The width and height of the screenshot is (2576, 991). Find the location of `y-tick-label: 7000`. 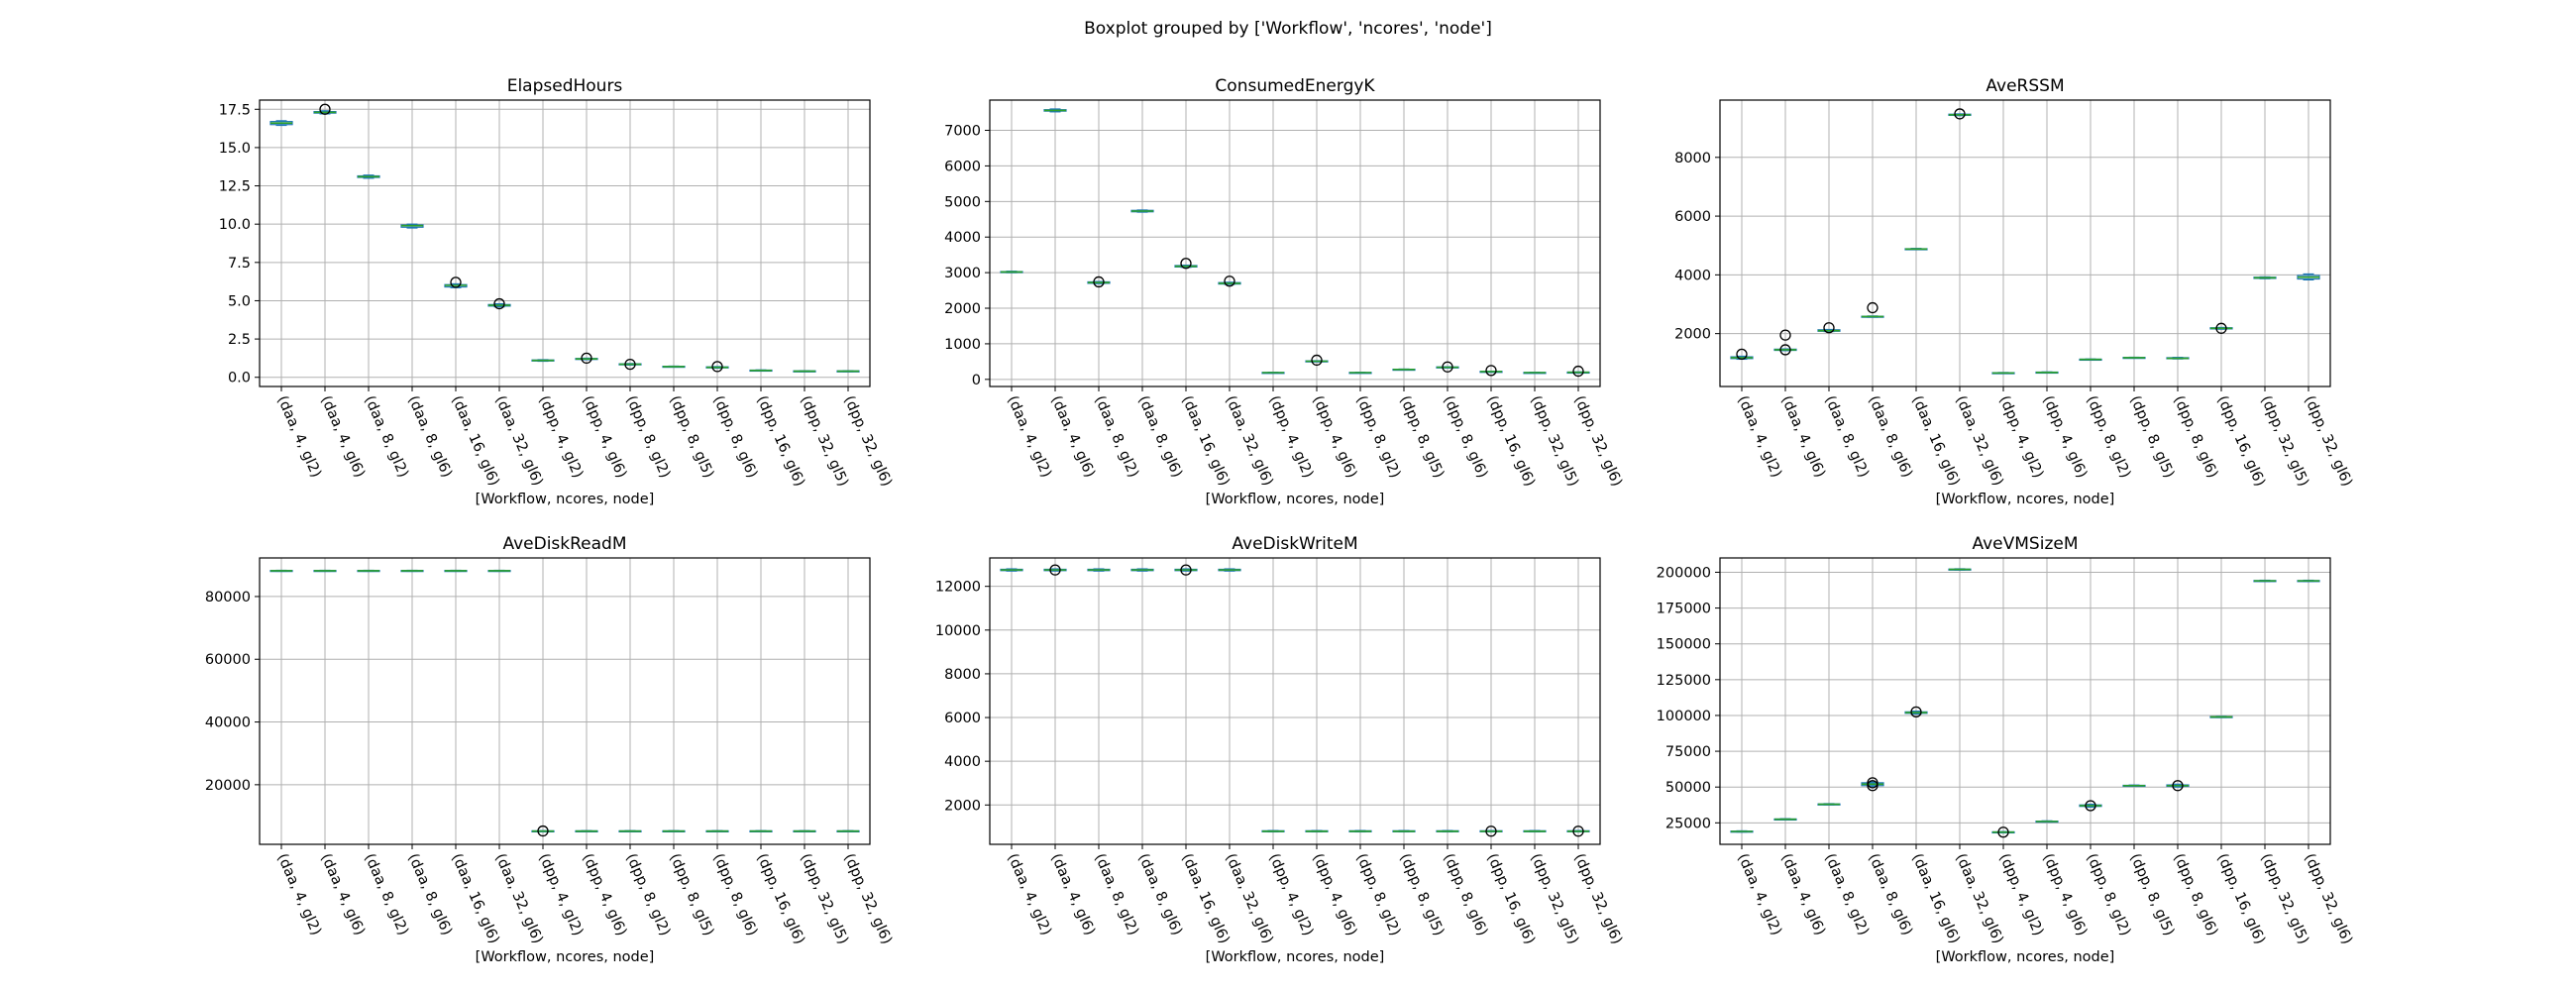

y-tick-label: 7000 is located at coordinates (962, 132).